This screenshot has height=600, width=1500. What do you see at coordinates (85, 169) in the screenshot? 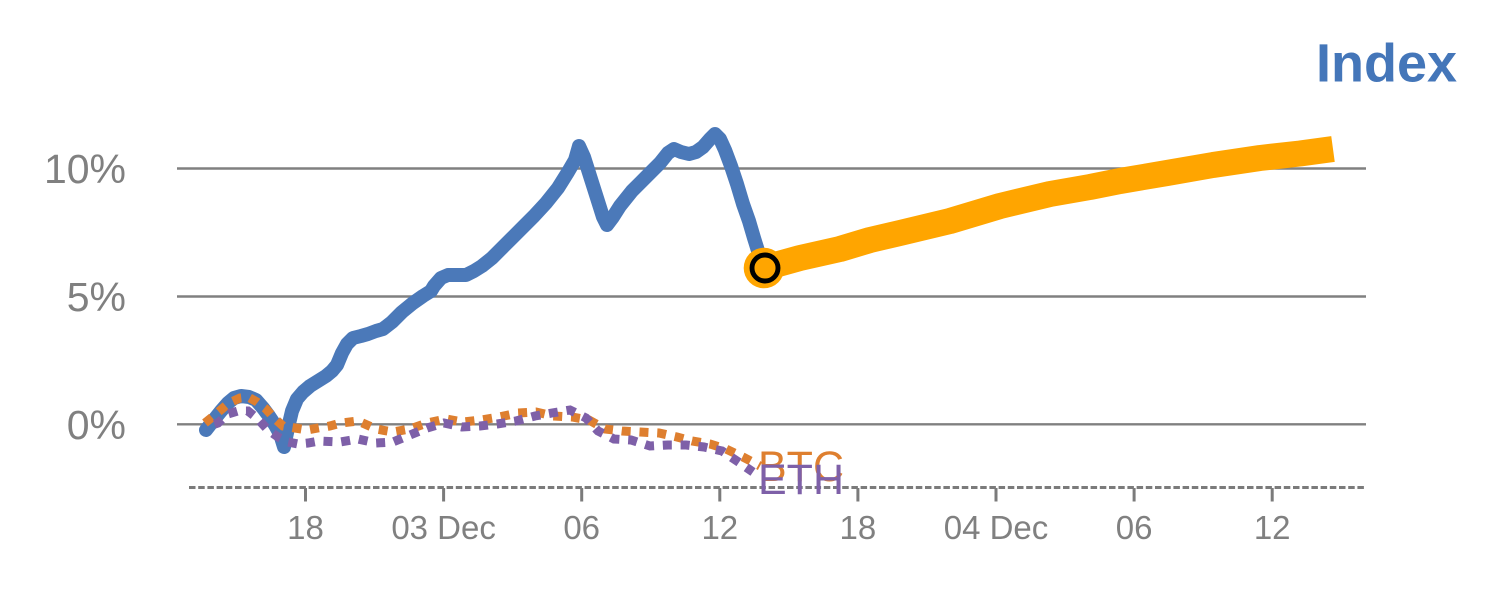
I see `svg-text: 10%` at bounding box center [85, 169].